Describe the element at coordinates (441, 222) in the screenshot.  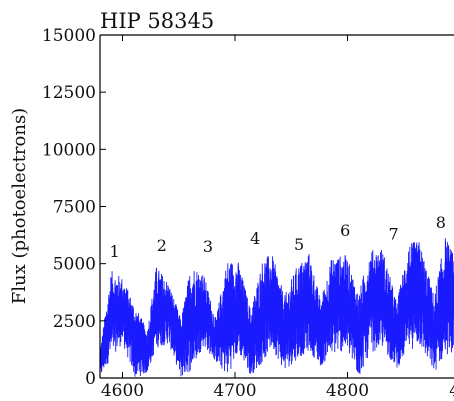
I see `cycle-label: 8` at that location.